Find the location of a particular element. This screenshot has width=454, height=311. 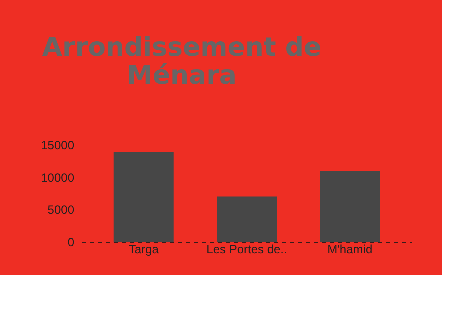

y-tick-label: 0 is located at coordinates (71, 243).